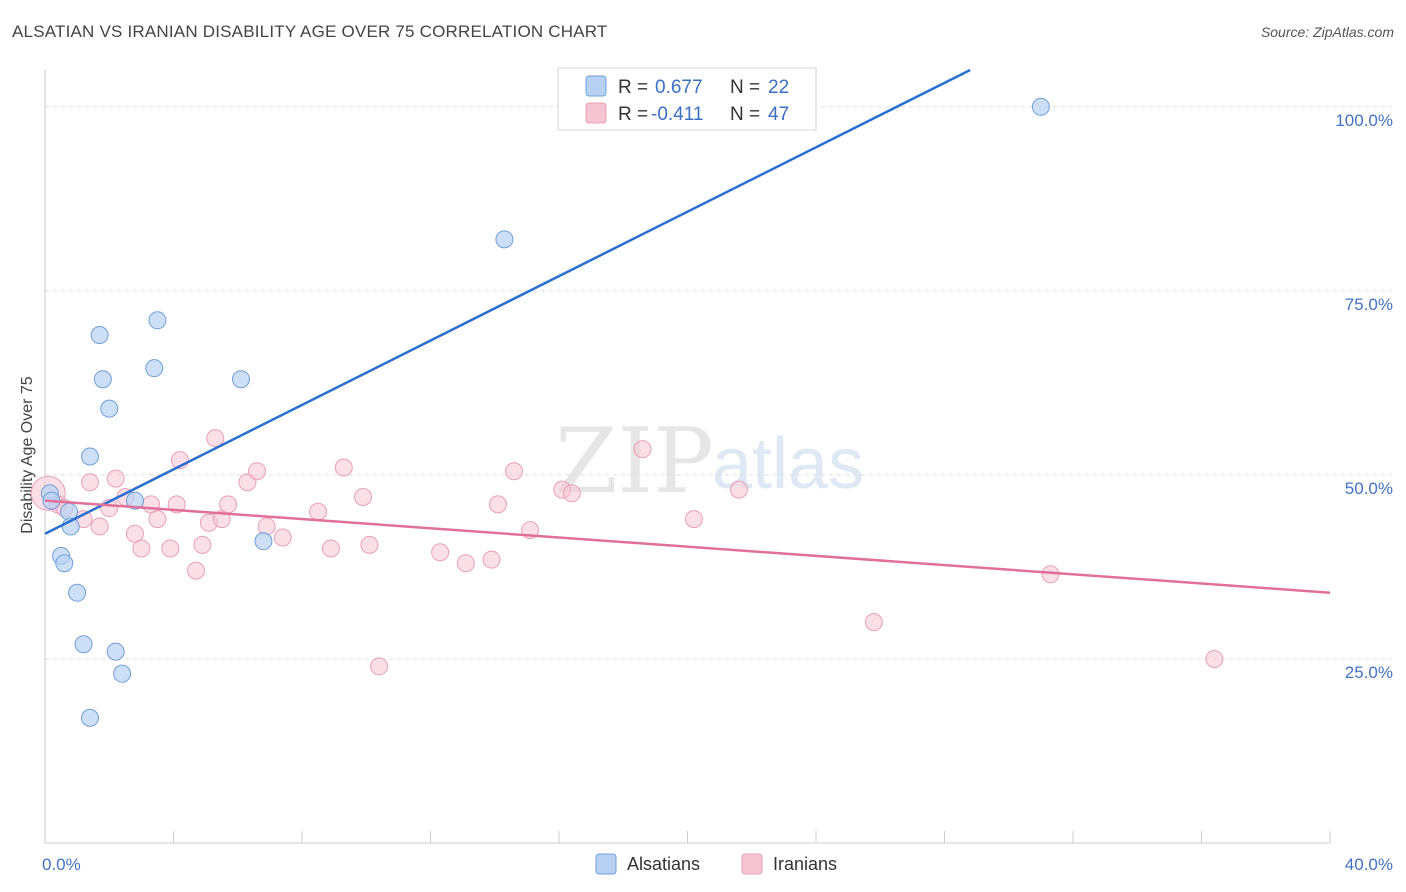 Image resolution: width=1406 pixels, height=892 pixels. Describe the element at coordinates (1364, 120) in the screenshot. I see `y-tick-label: 100.0%` at that location.